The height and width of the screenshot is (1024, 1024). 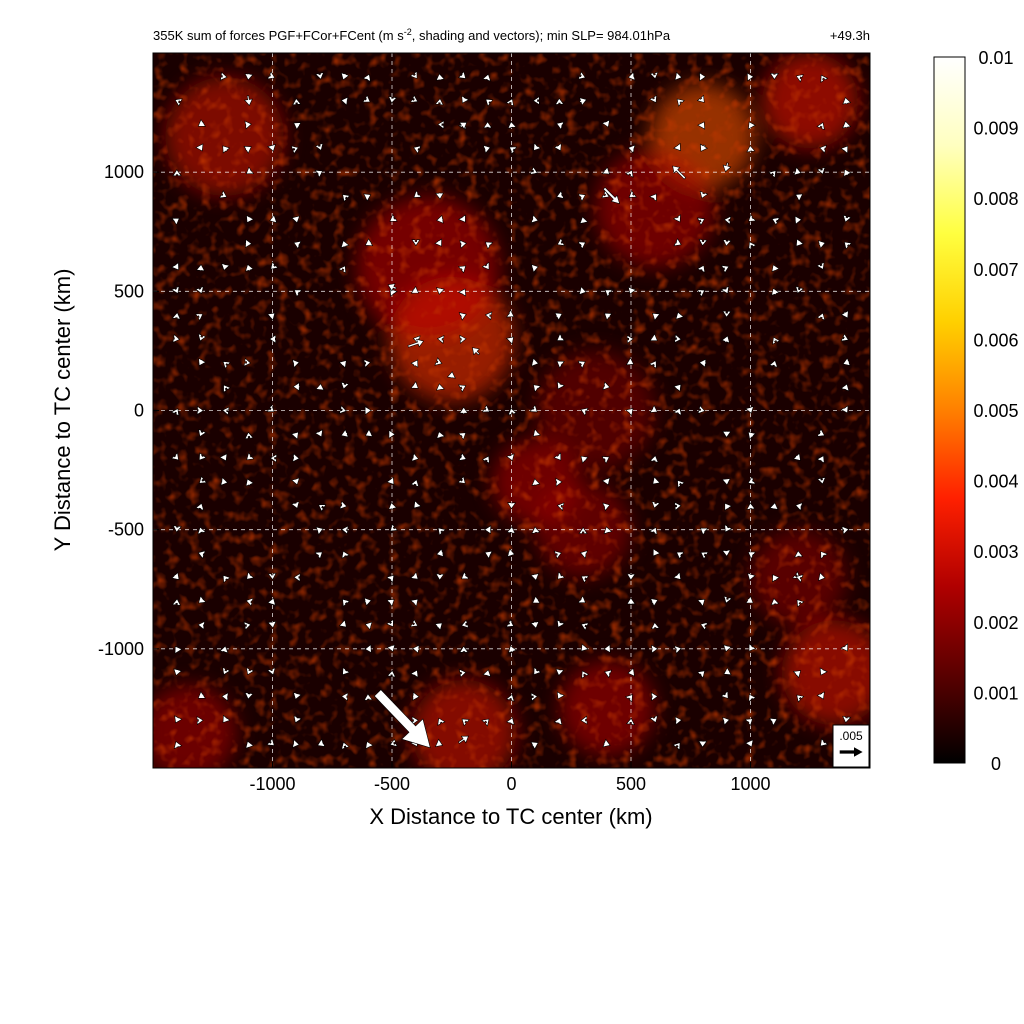 I want to click on colorbar-tick-label: 0.009, so click(x=995, y=129).